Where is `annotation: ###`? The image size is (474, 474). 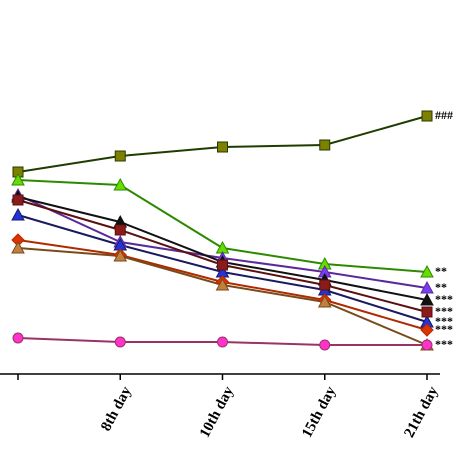
annotation: ### is located at coordinates (444, 115).